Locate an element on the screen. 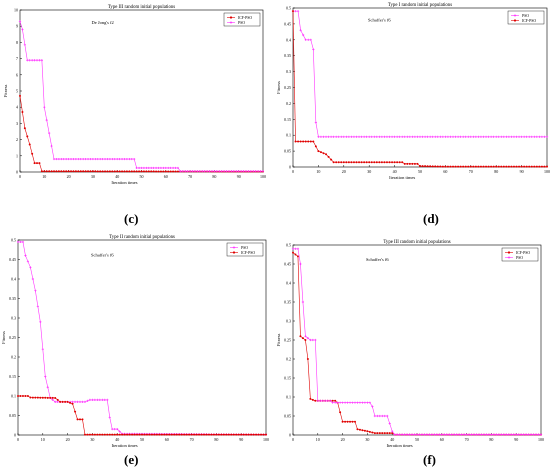 This screenshot has height=469, width=550. chart3-xtick-label: 90 is located at coordinates (516, 439).